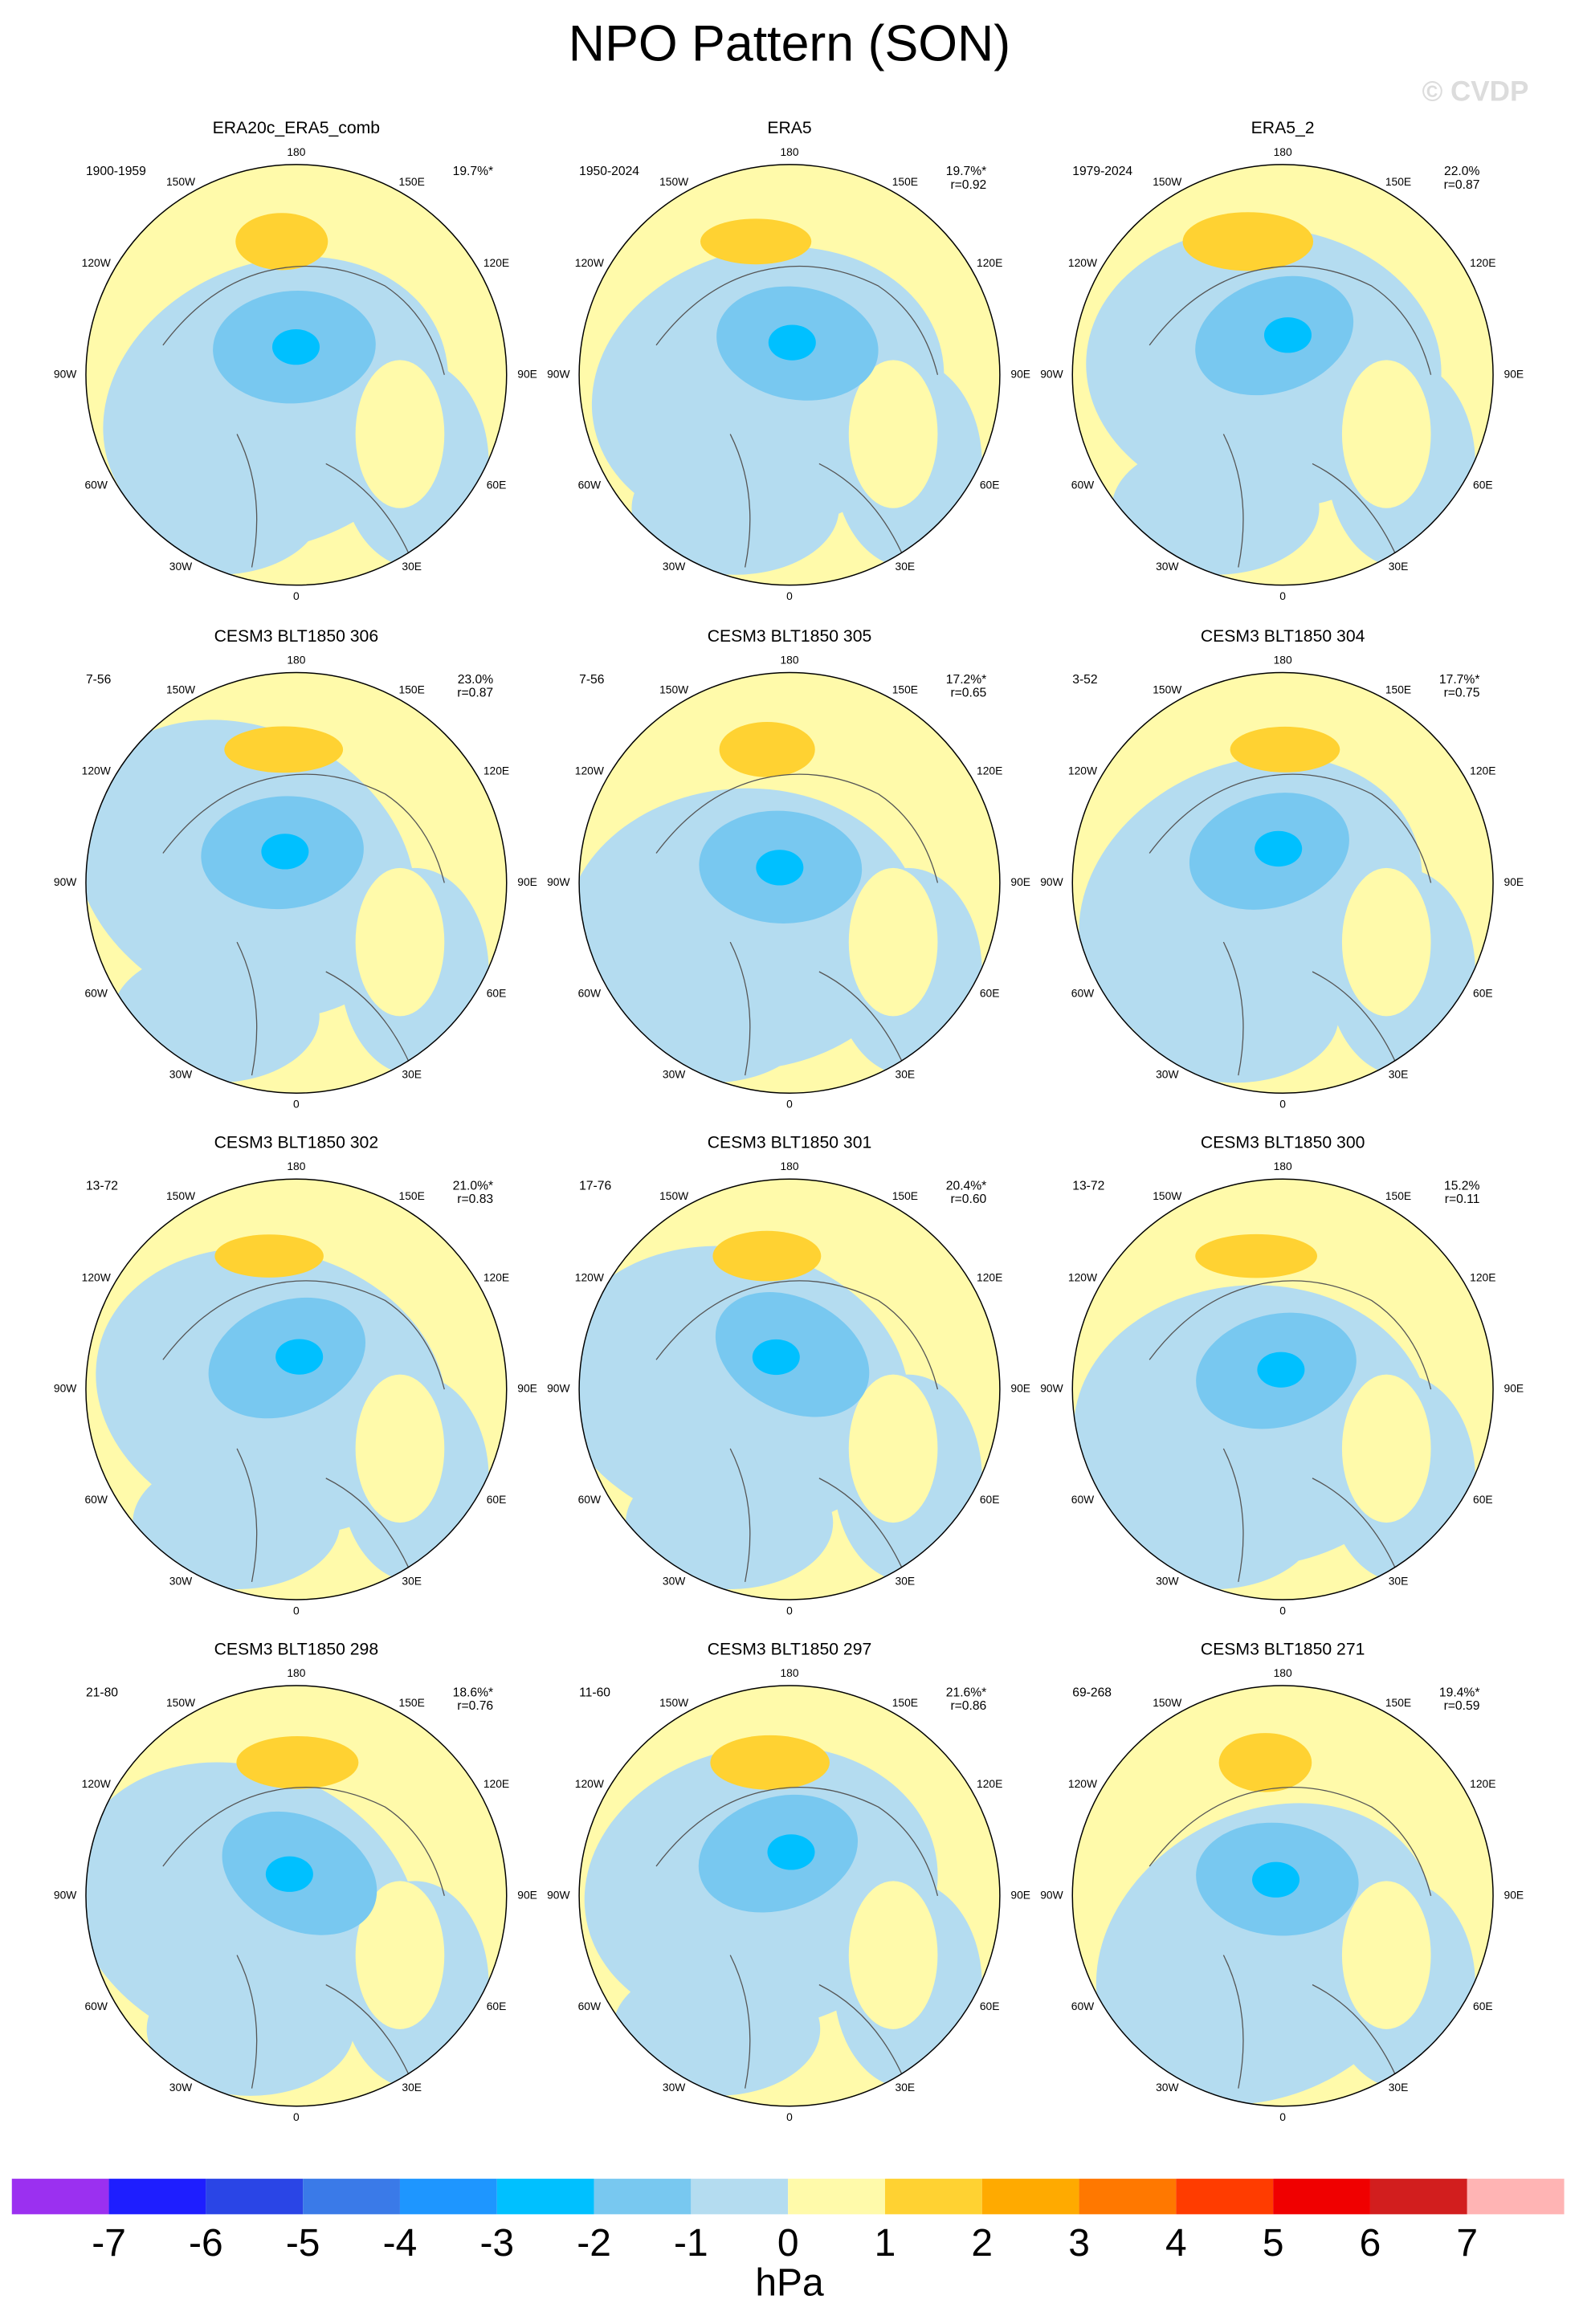 The image size is (1579, 2324). I want to click on panel-title: CESM3 BLT1850 271, so click(1283, 1649).